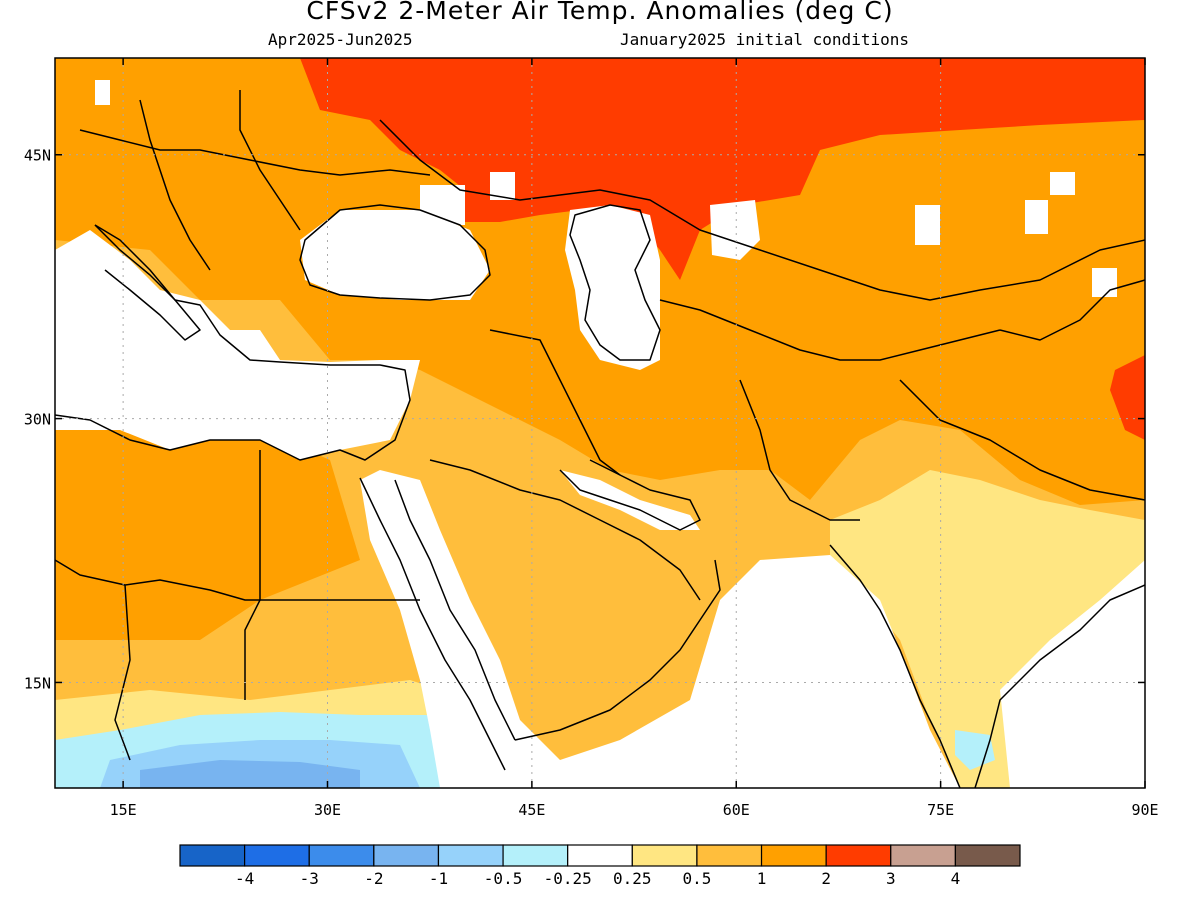 This screenshot has width=1200, height=900. What do you see at coordinates (37, 156) in the screenshot?
I see `lat-tick-label: 45N` at bounding box center [37, 156].